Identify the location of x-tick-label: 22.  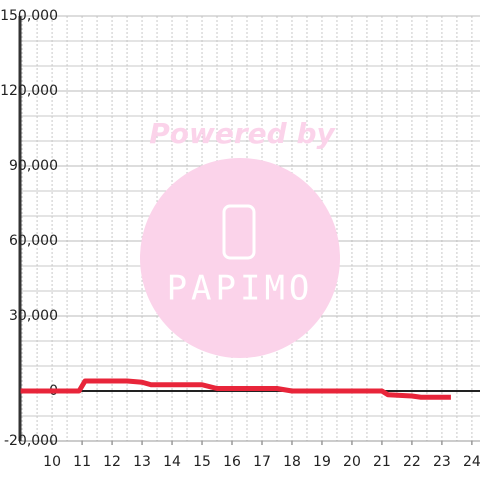
(412, 462).